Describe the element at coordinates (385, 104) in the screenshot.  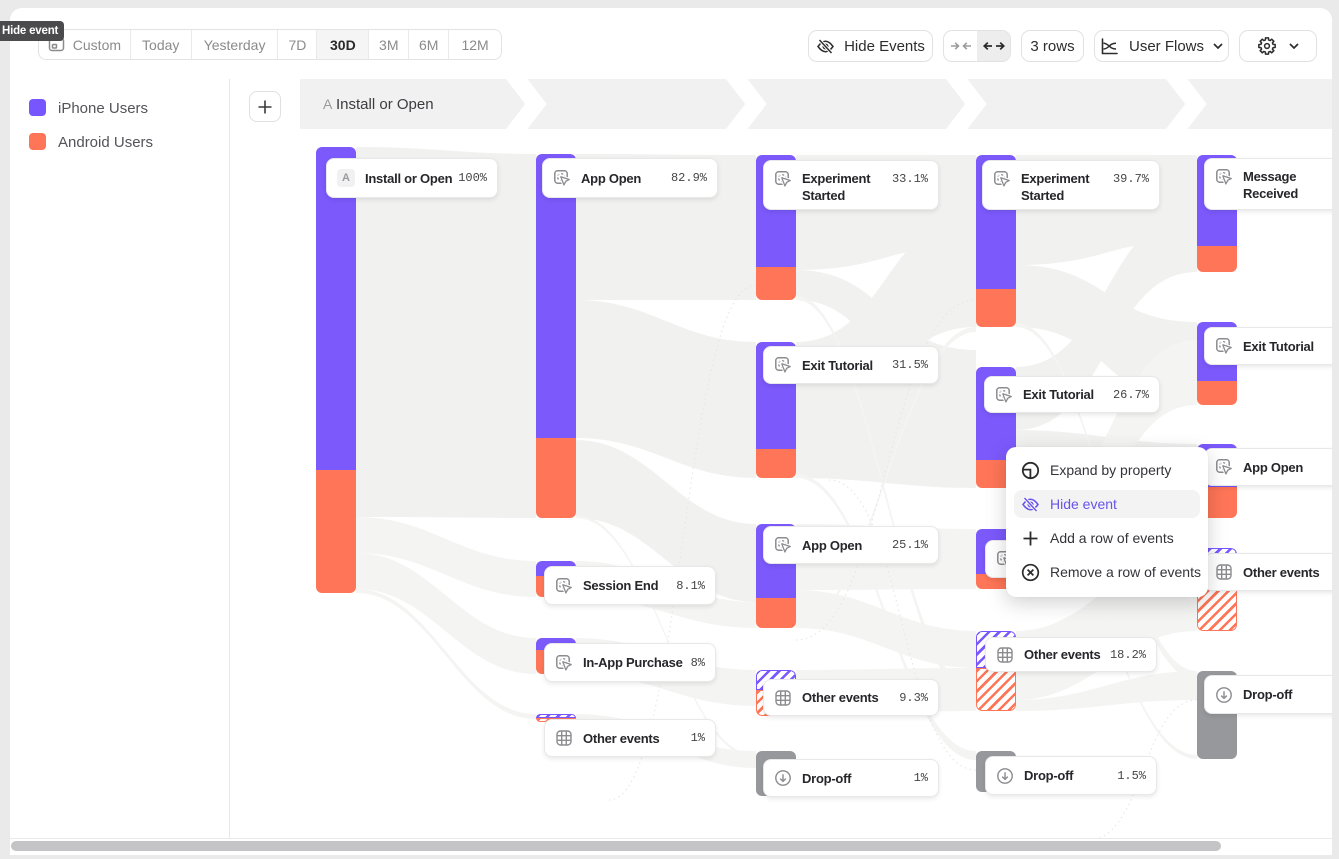
I see `svg-text: Install or Open` at that location.